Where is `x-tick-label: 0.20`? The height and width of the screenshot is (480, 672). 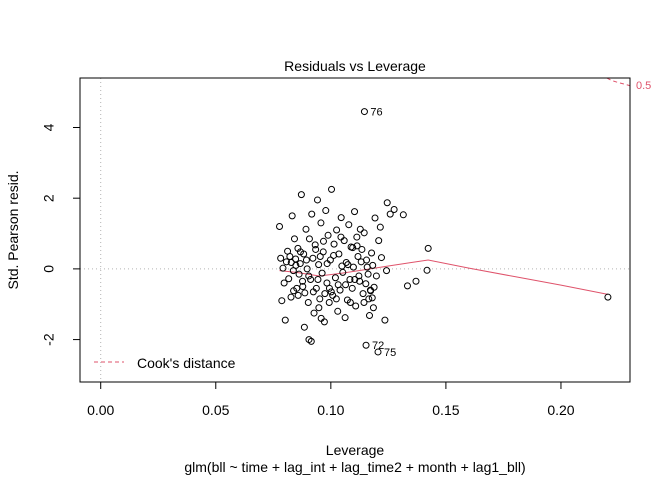 x-tick-label: 0.20 is located at coordinates (560, 410).